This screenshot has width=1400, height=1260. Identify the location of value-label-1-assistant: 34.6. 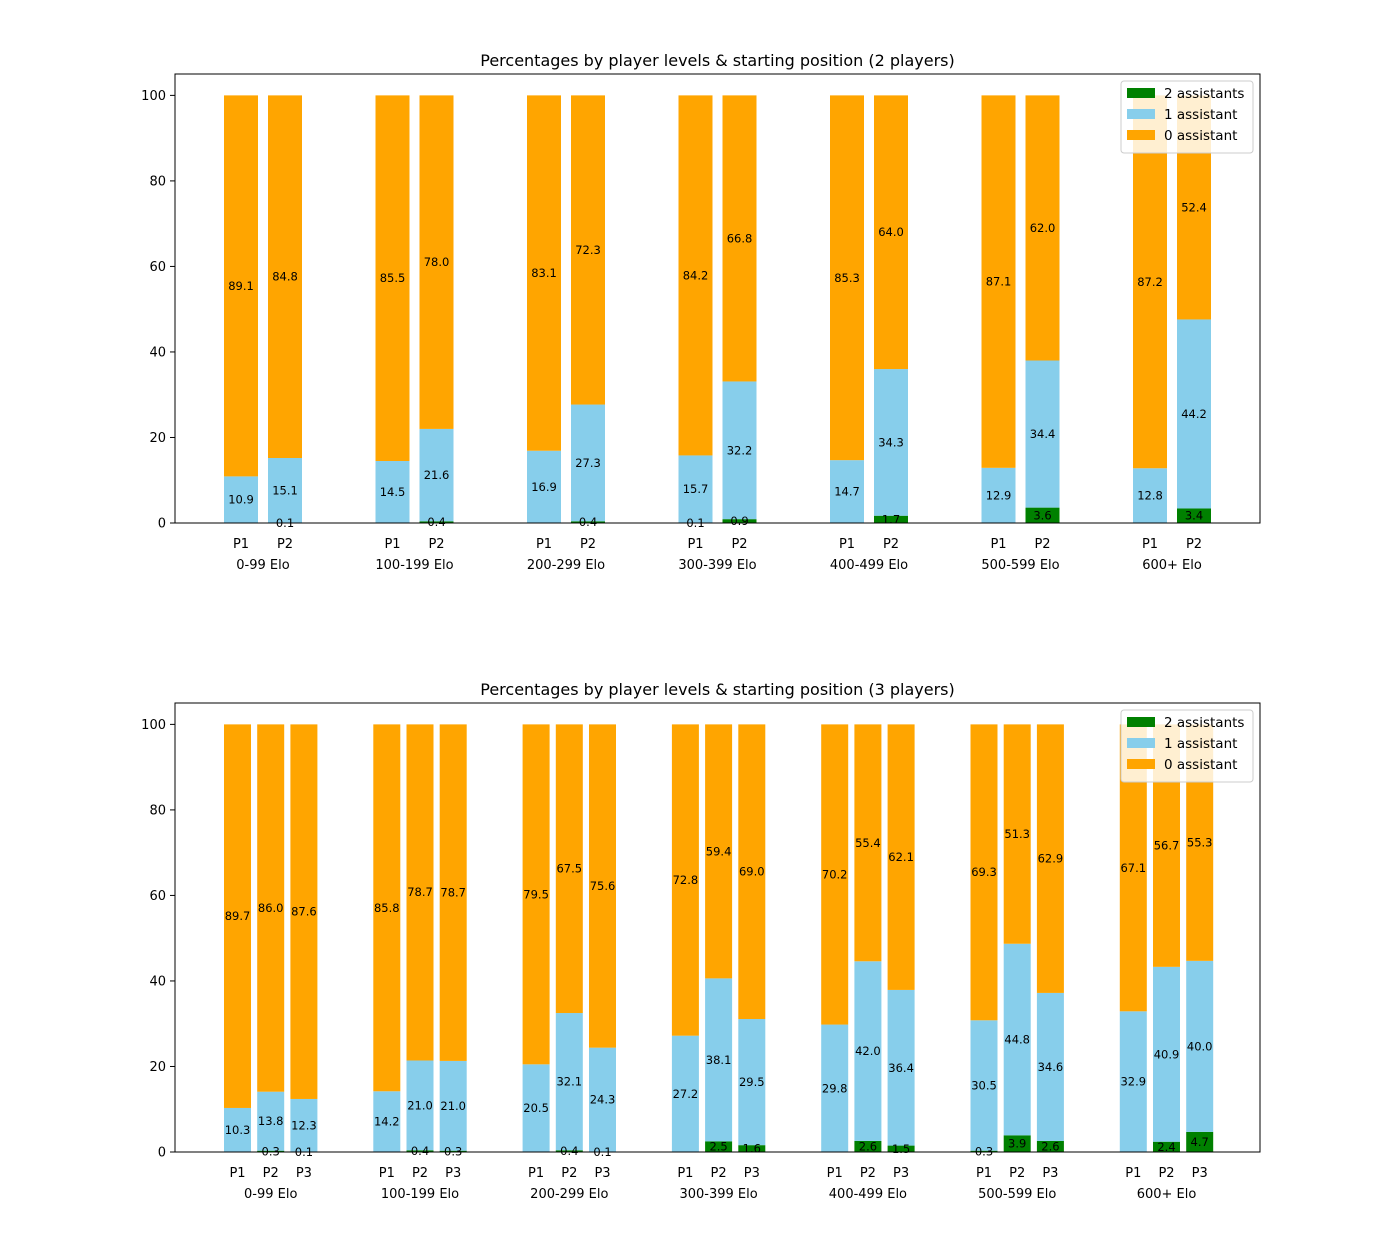
(1051, 1067).